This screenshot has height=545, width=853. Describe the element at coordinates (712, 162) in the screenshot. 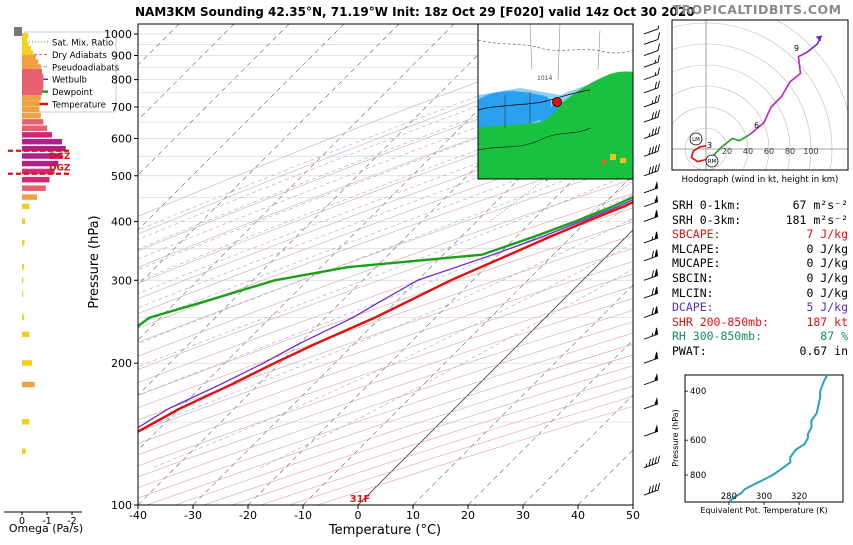

I see `storm-motion-label: RM` at that location.